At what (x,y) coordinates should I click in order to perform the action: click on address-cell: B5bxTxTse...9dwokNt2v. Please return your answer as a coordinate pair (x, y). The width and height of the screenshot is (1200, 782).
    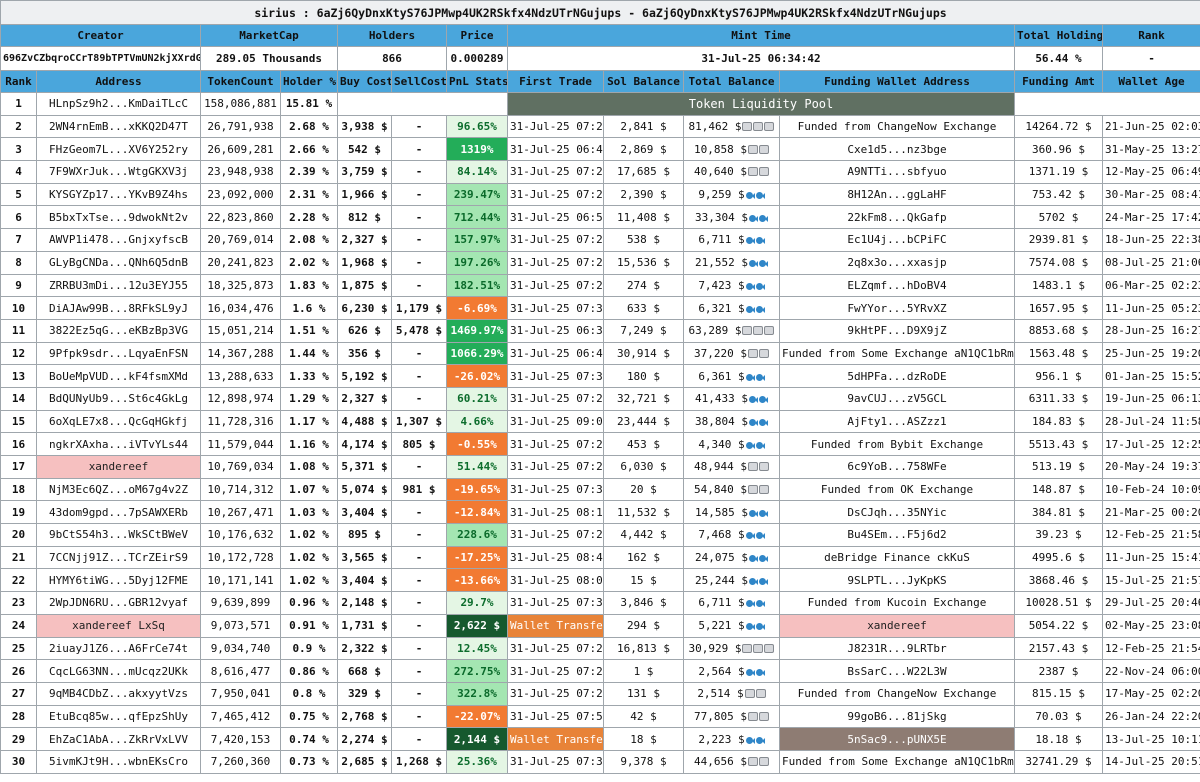
    Looking at the image, I should click on (118, 217).